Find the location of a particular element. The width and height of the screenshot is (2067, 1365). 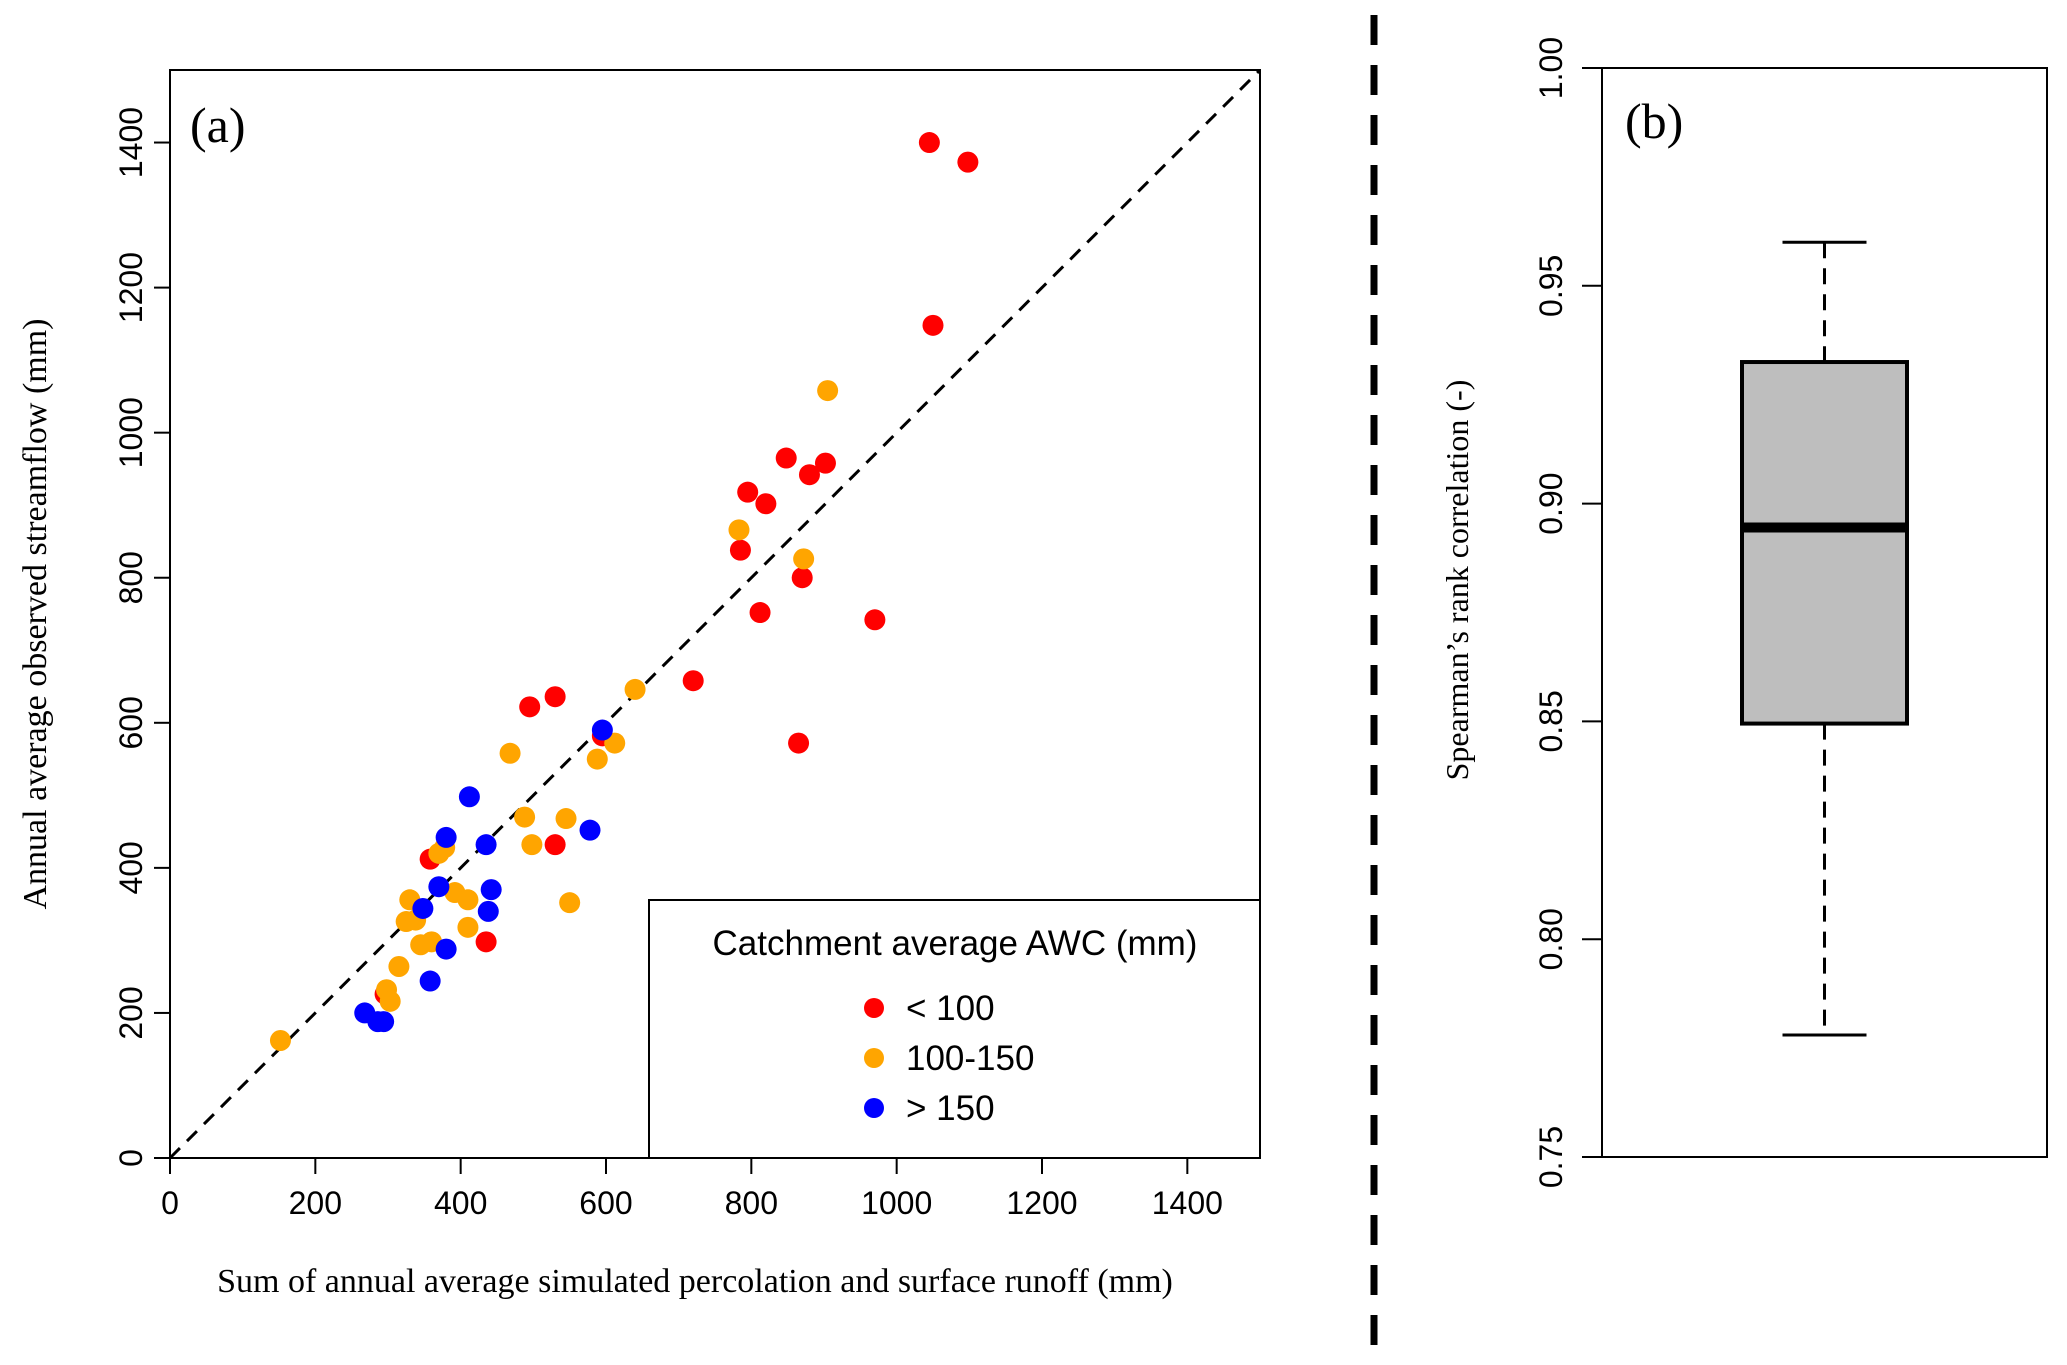

x-tick-label: 600 is located at coordinates (605, 1203).